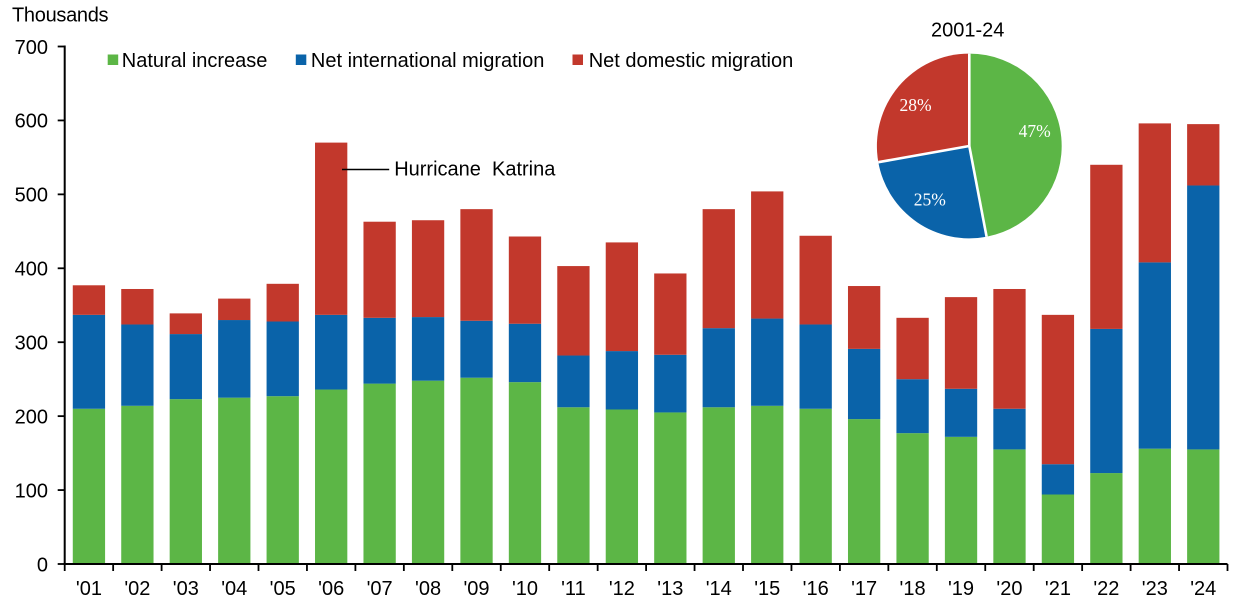 The width and height of the screenshot is (1246, 600). What do you see at coordinates (767, 589) in the screenshot?
I see `svg-text: '15` at bounding box center [767, 589].